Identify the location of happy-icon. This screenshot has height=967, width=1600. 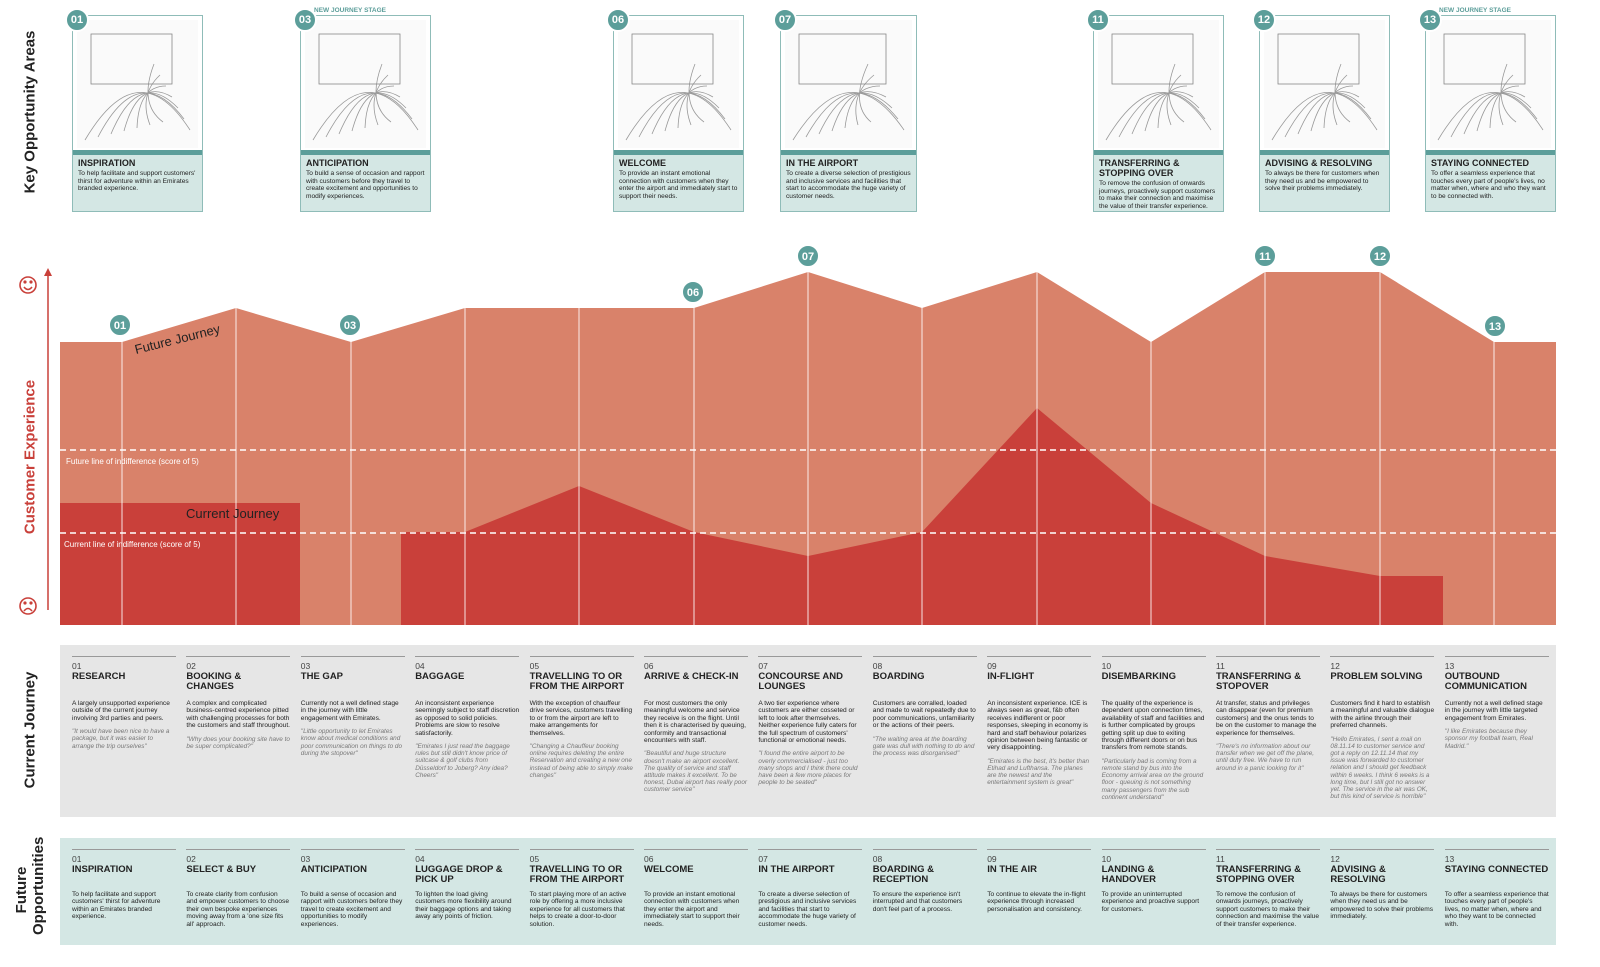
(28, 285).